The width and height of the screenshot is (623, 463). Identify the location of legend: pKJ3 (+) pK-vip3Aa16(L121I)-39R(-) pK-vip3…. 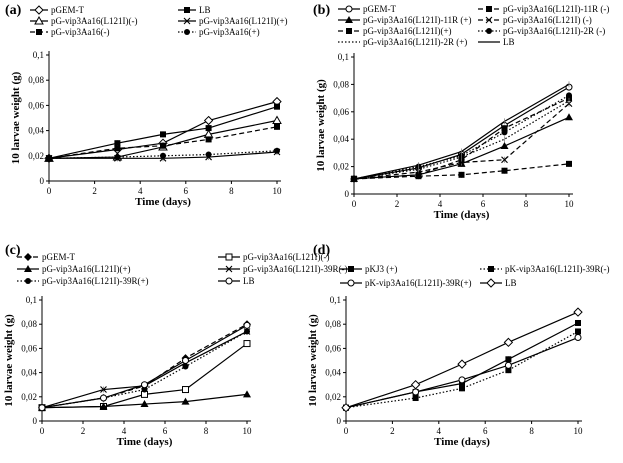
(474, 276).